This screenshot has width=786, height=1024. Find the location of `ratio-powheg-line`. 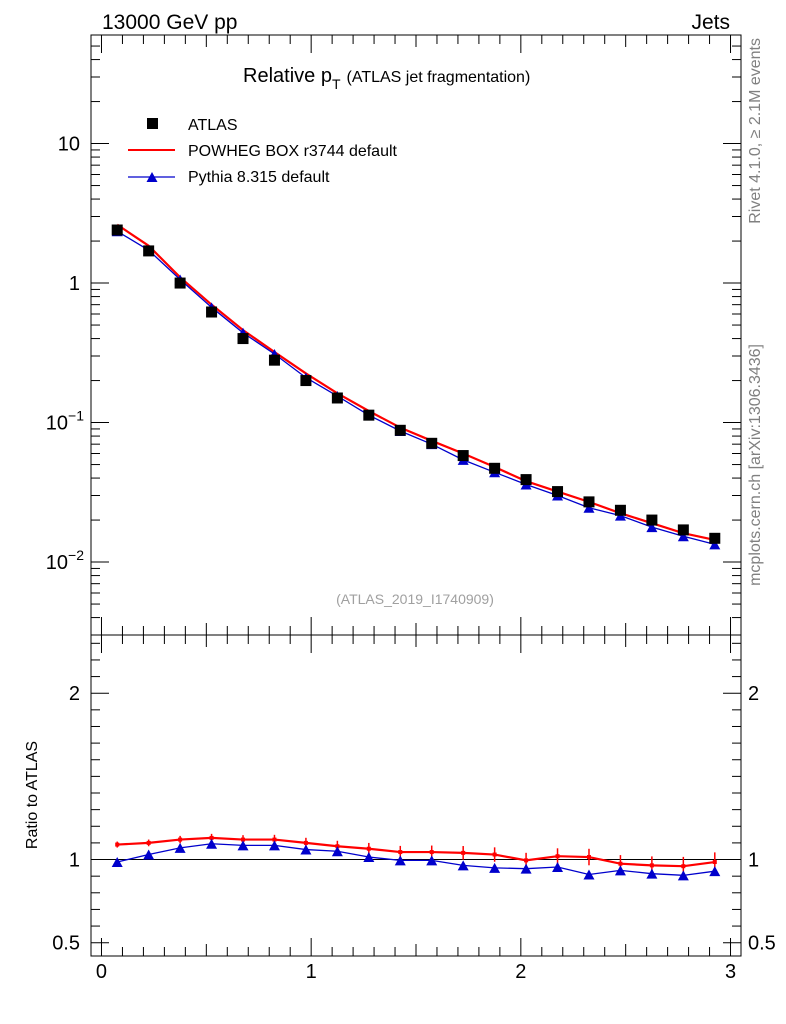

ratio-powheg-line is located at coordinates (416, 852).